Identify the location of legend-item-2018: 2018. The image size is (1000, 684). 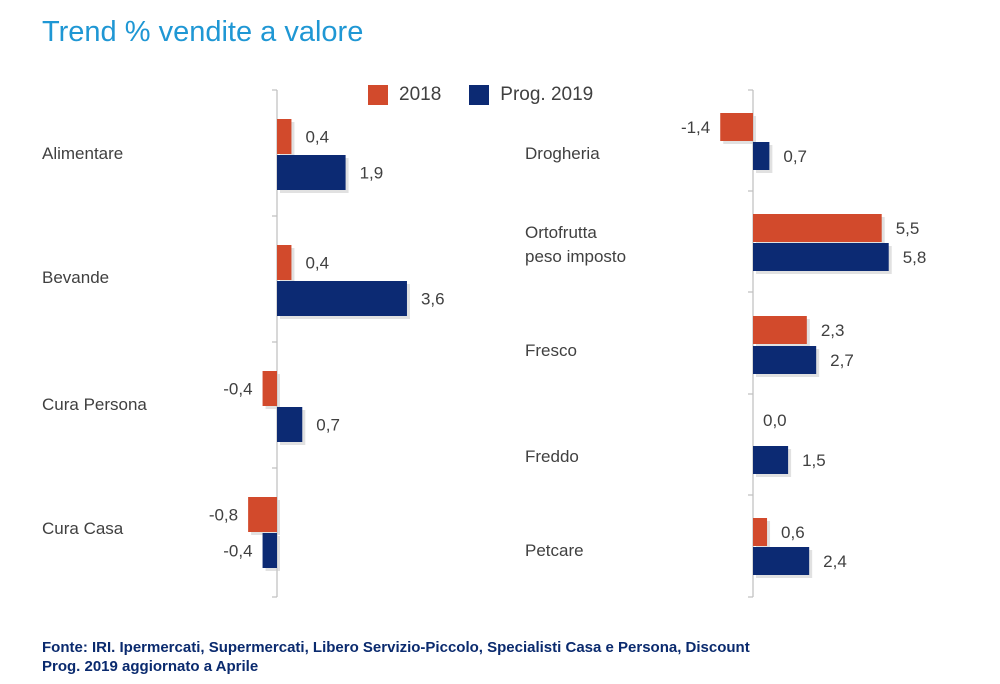
(404, 95).